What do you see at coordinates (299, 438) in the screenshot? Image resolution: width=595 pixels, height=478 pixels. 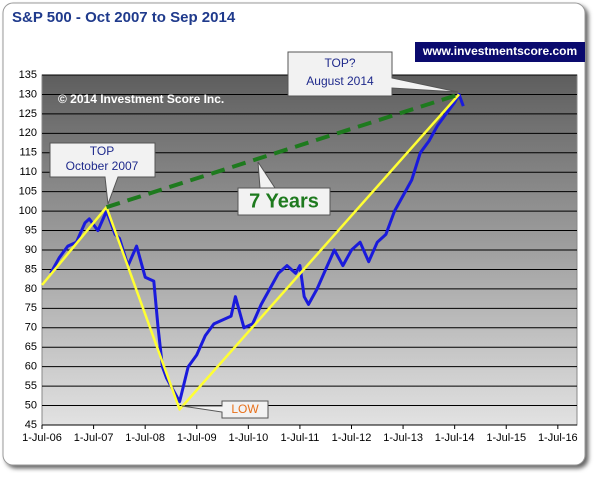 I see `x-tick-label: 1-Jul-11` at bounding box center [299, 438].